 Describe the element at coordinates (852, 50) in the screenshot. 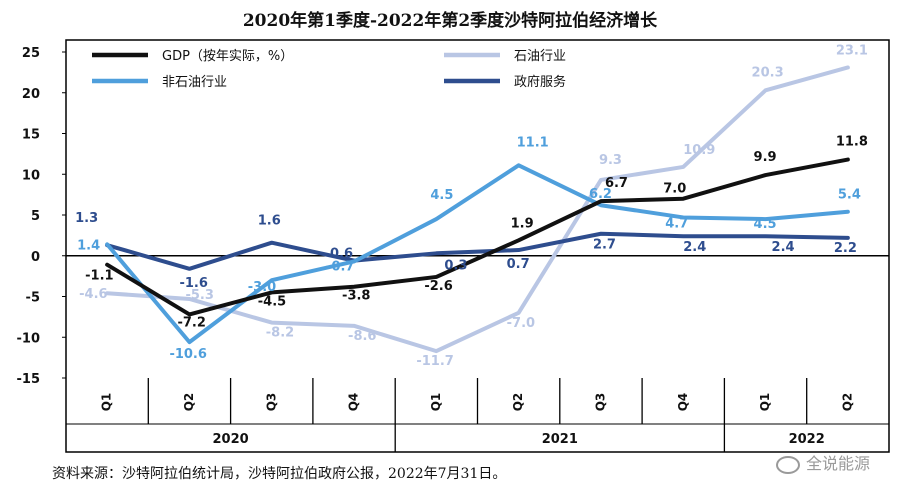

I see `data-label: 23.1` at that location.